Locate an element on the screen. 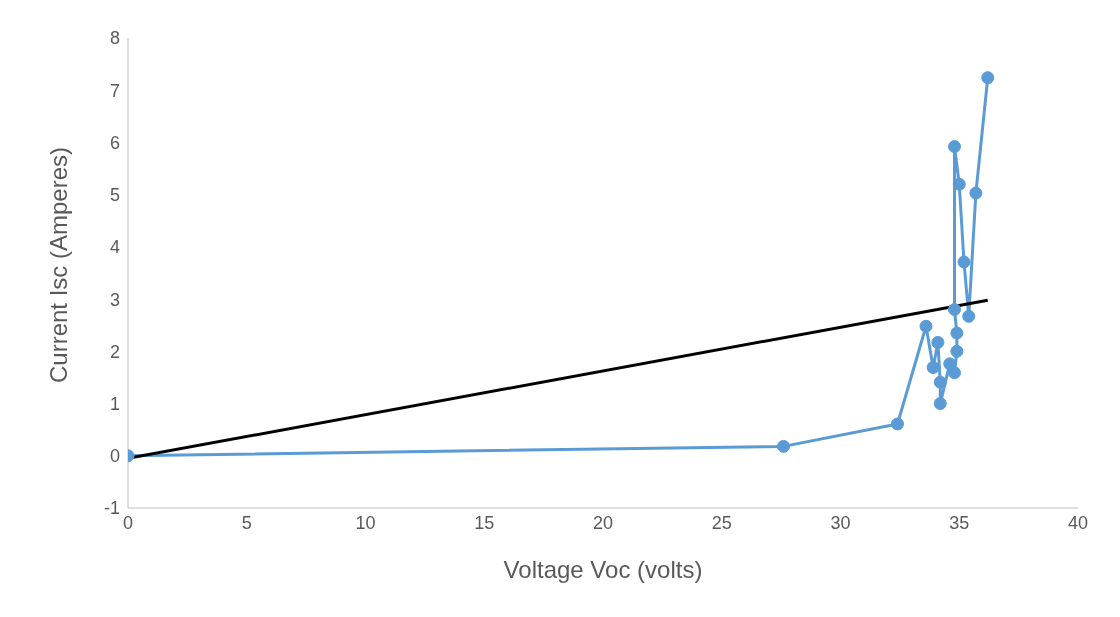  y-tick-label: 6 is located at coordinates (114, 142).